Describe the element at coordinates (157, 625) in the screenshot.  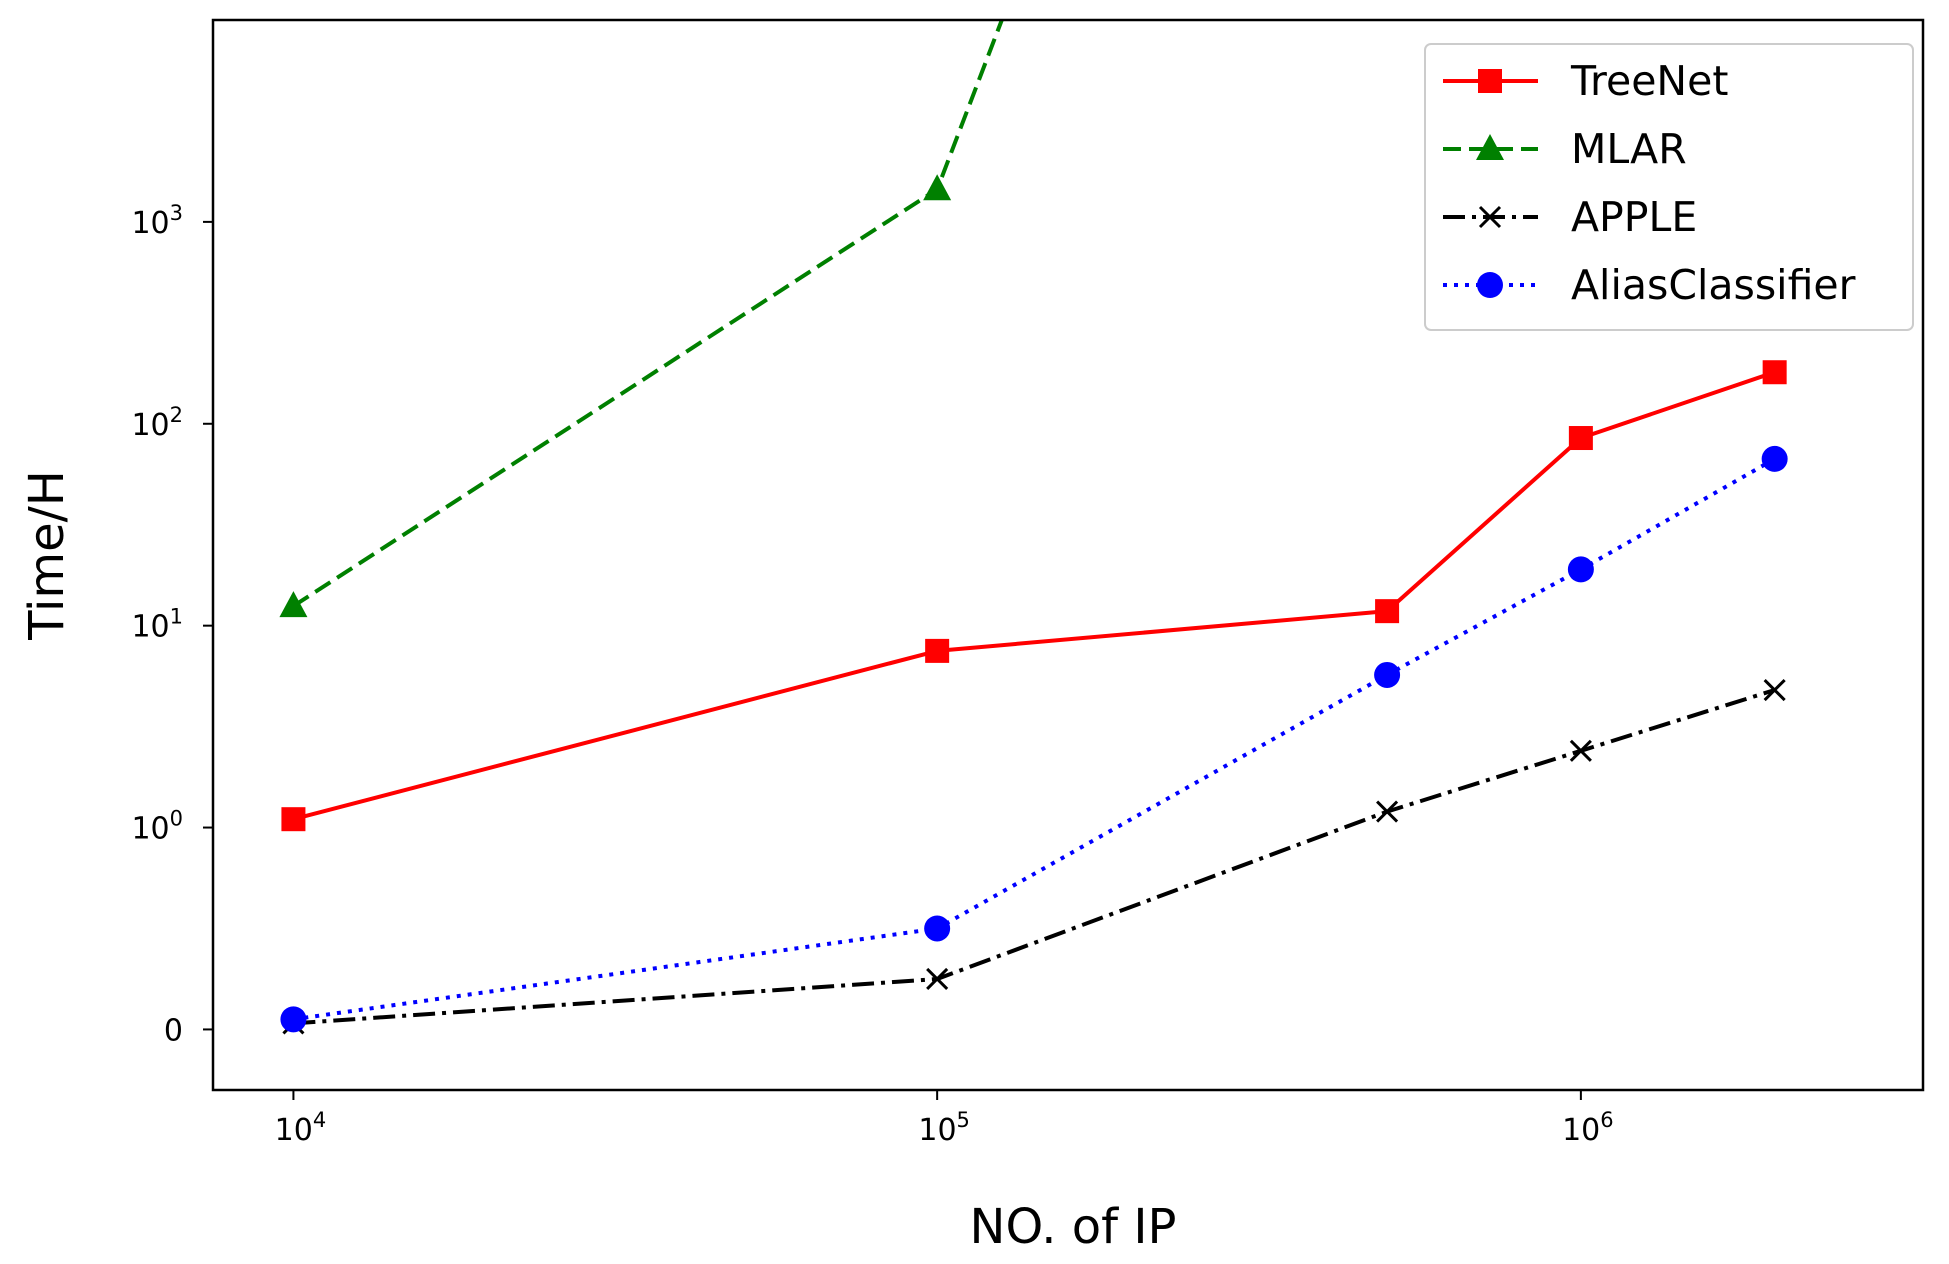
I see `y-tick-label: 10¹` at that location.